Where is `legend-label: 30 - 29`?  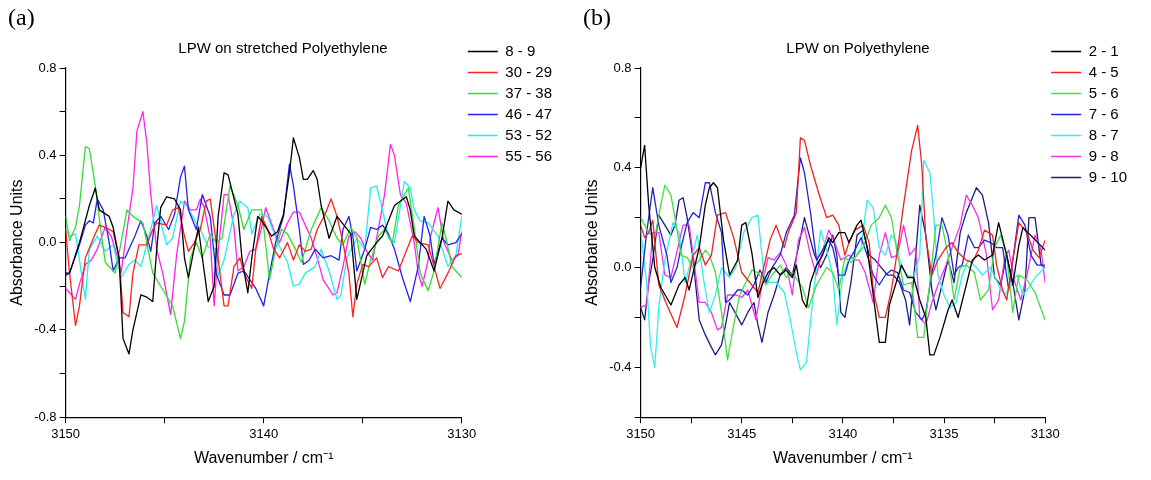
legend-label: 30 - 29 is located at coordinates (528, 71).